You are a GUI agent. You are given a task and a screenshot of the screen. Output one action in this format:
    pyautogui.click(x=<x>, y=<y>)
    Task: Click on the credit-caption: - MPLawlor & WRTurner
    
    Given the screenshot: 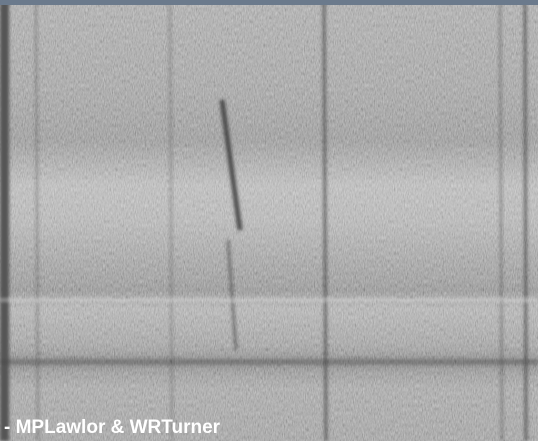 What is the action you would take?
    pyautogui.click(x=112, y=427)
    